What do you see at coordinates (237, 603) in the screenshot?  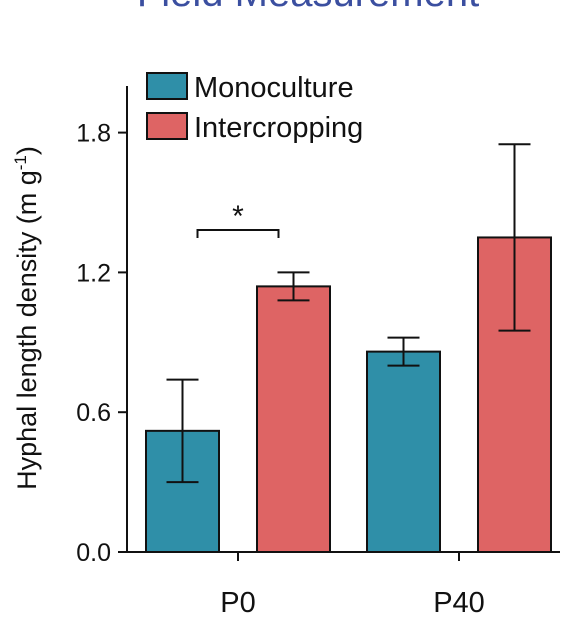 I see `category-label: P0` at bounding box center [237, 603].